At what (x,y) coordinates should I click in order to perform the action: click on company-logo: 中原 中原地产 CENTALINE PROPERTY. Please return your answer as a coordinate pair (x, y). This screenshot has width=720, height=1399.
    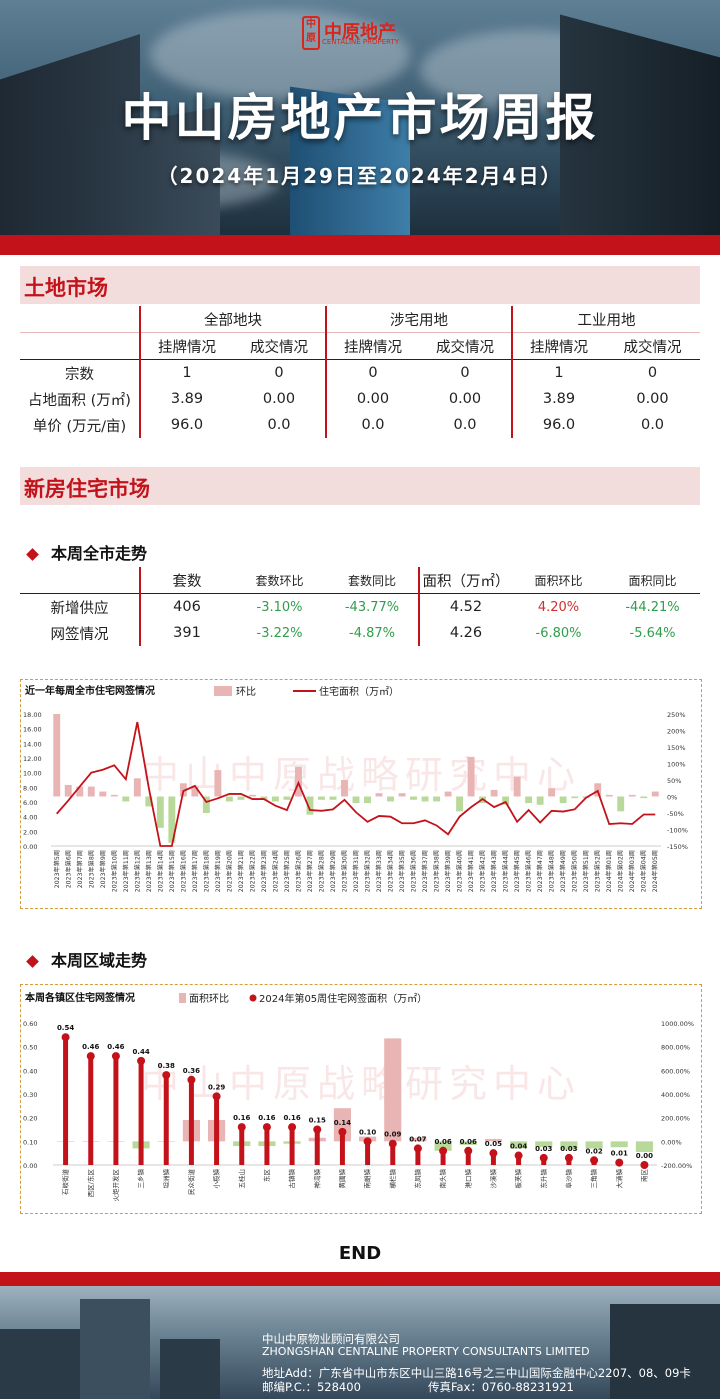
    Looking at the image, I should click on (350, 33).